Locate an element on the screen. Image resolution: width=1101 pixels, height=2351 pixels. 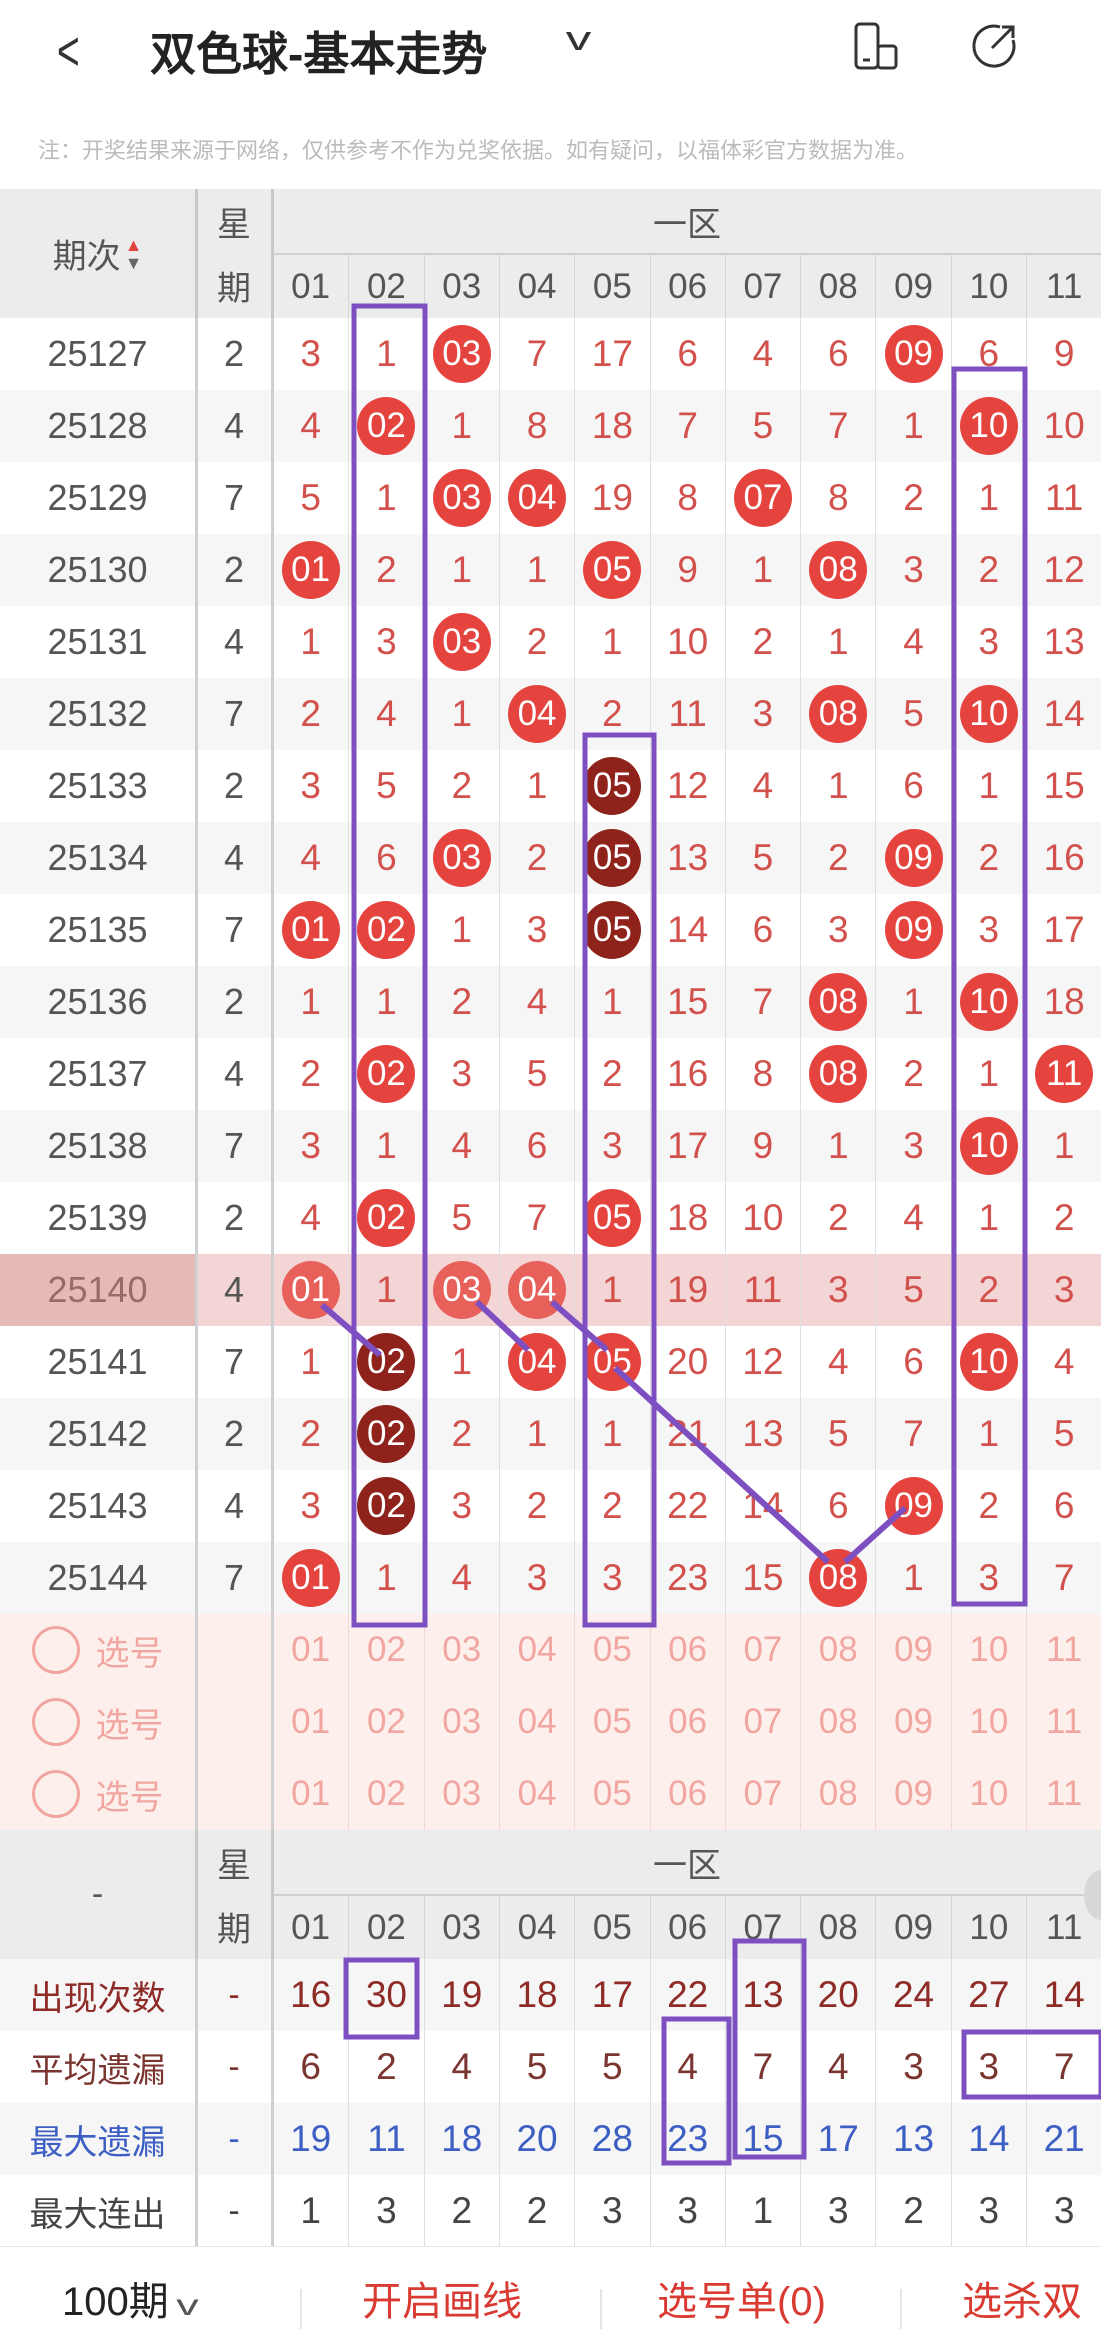
period-cell: 25139 is located at coordinates (97, 1217).